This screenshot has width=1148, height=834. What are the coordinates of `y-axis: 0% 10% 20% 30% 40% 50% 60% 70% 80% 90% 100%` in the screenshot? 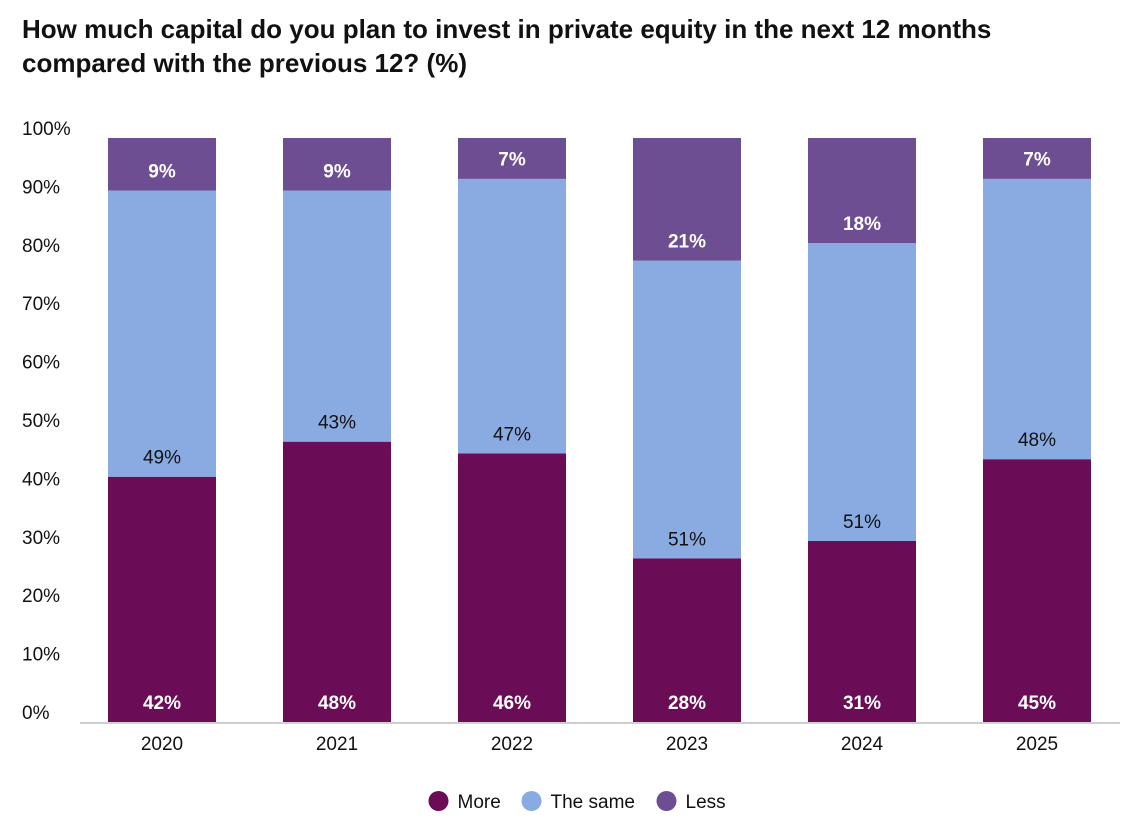 It's located at (46, 421).